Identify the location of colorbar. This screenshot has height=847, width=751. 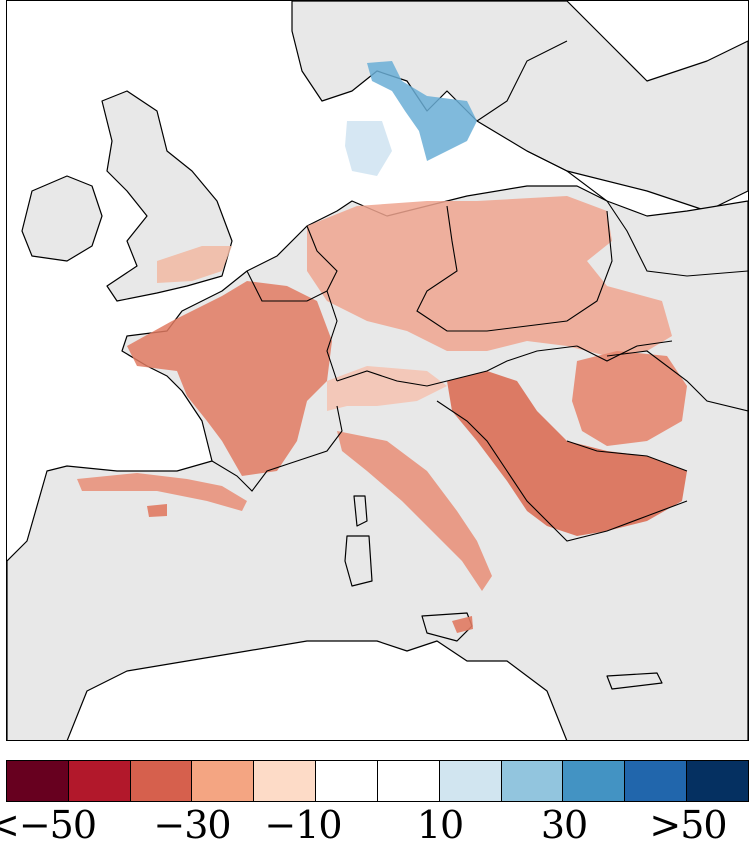
(377, 781).